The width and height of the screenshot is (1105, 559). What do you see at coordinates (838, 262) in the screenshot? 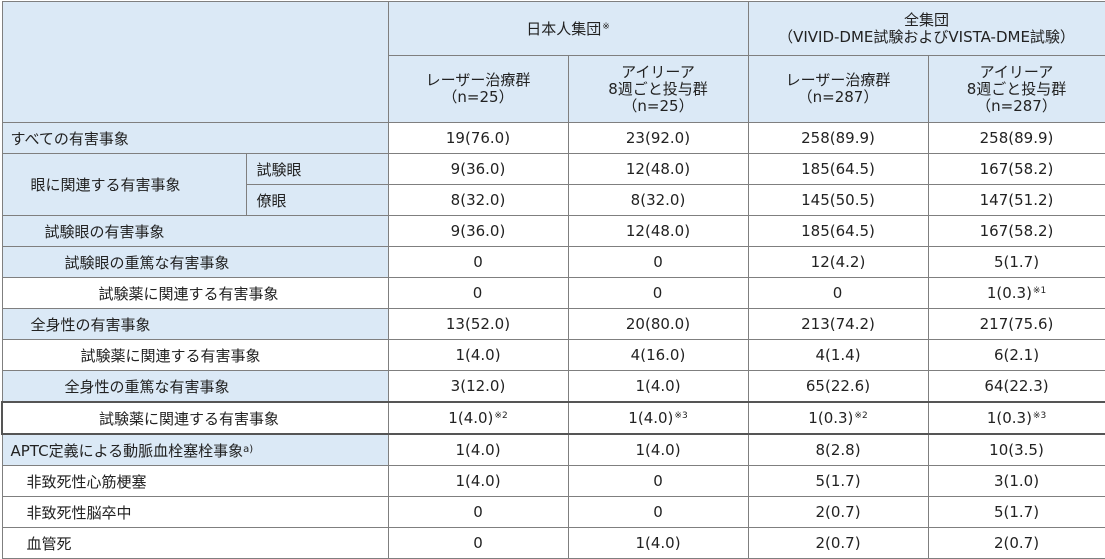
I see `cell-value: 12(4.2)` at bounding box center [838, 262].